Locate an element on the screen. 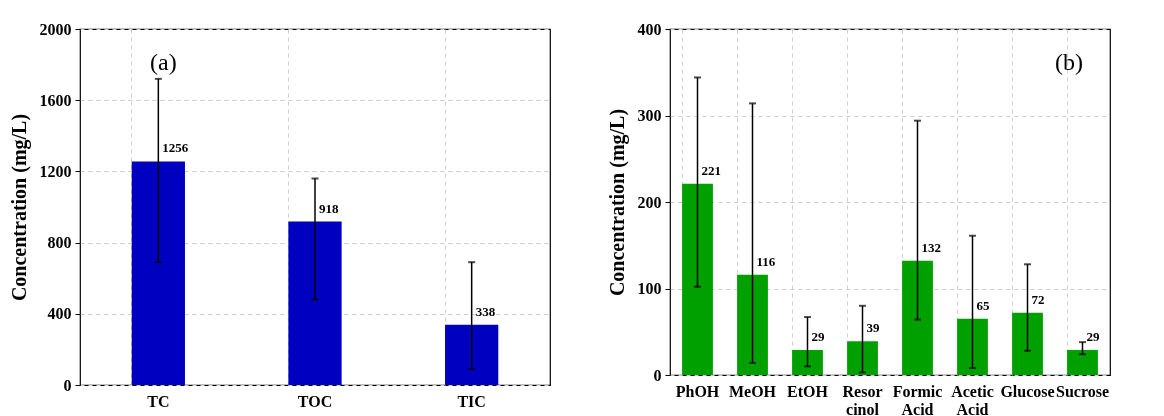 The height and width of the screenshot is (416, 1164). x-tick-label: EtOH is located at coordinates (808, 391).